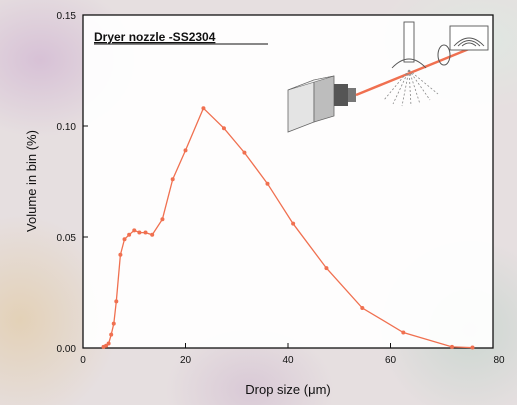 The width and height of the screenshot is (517, 405). I want to click on y-ticks: 0.00 0.05 0.10 0.15, so click(72, 183).